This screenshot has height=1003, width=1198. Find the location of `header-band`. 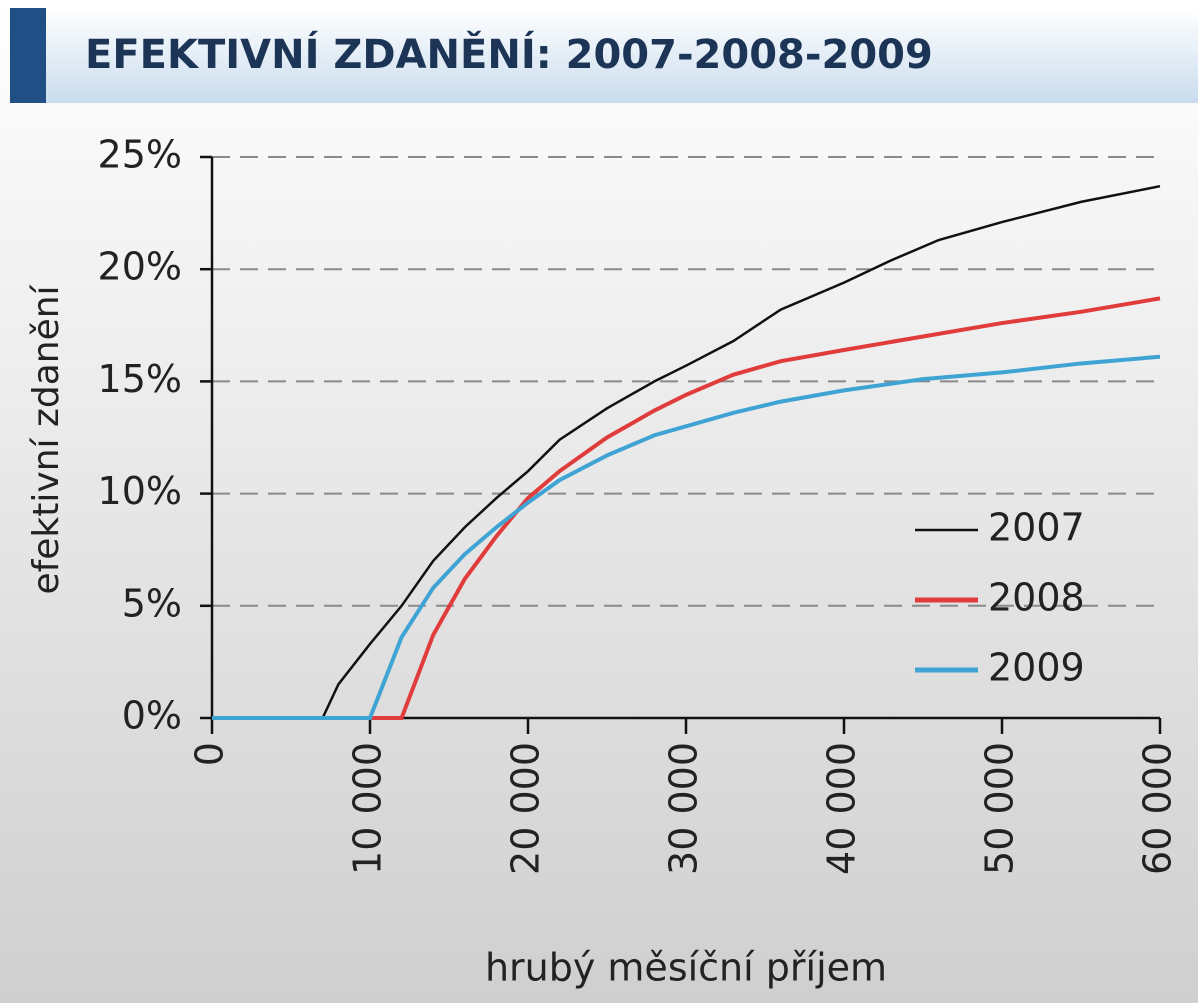

header-band is located at coordinates (604, 55).